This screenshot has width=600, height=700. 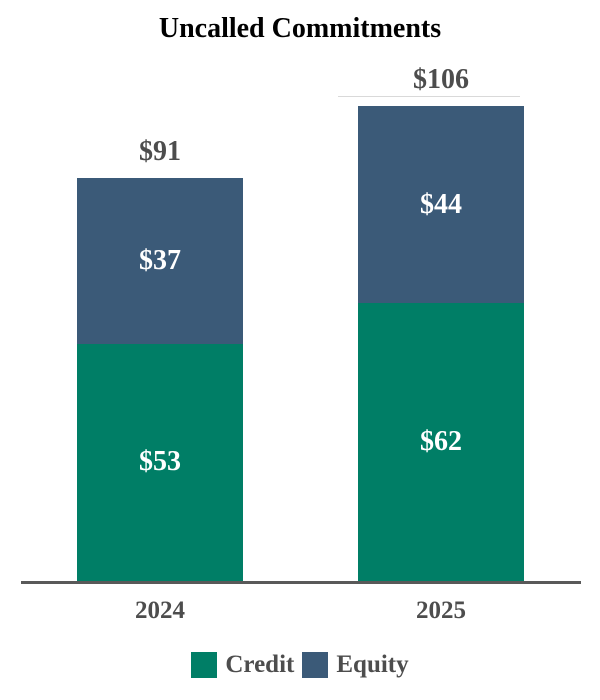 I want to click on credit-segment-2025: $62, so click(x=441, y=442).